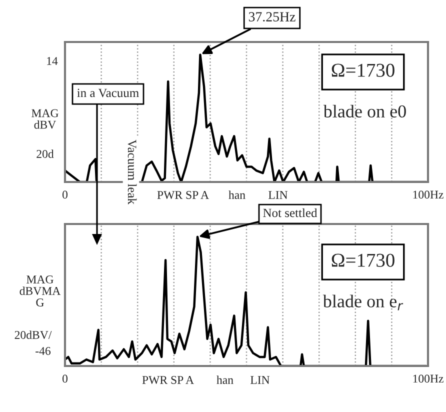  Describe the element at coordinates (132, 172) in the screenshot. I see `annotation: Vacuum leak` at that location.